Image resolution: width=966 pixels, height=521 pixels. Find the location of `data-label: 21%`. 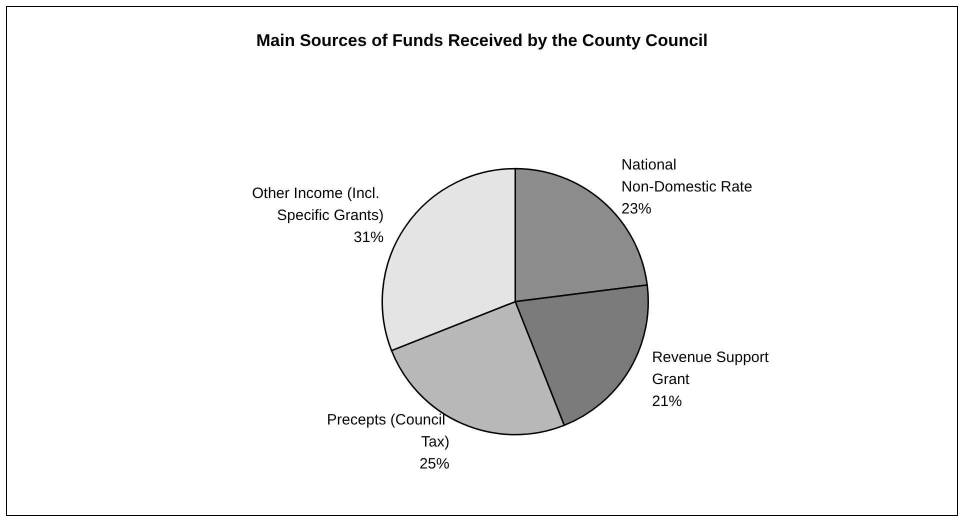

data-label: 21% is located at coordinates (667, 401).